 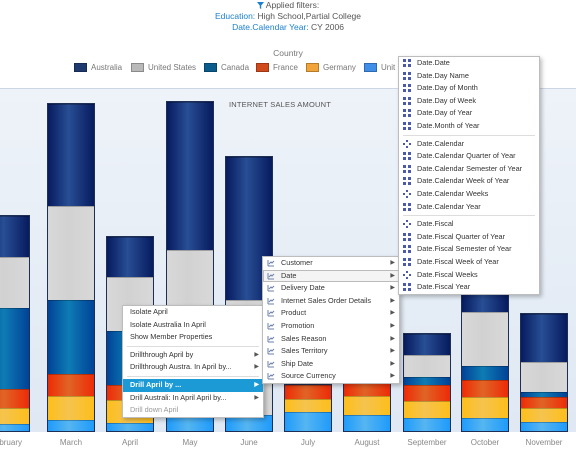 I want to click on bar-september, so click(x=427, y=382).